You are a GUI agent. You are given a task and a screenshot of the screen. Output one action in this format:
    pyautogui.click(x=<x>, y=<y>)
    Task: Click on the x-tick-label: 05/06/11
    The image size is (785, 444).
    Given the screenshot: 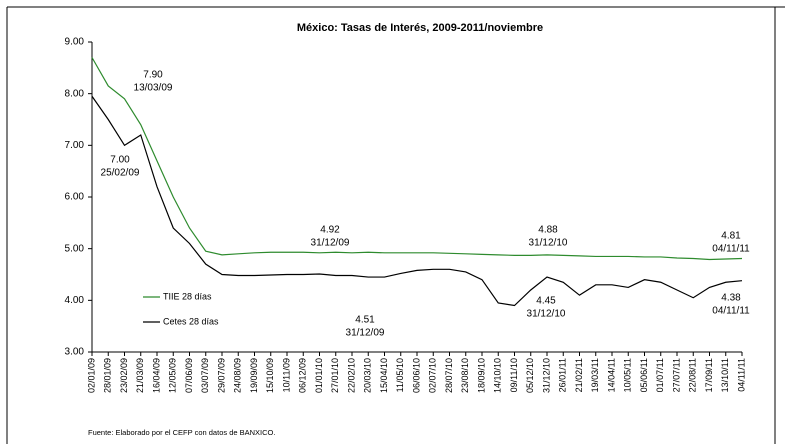 What is the action you would take?
    pyautogui.click(x=644, y=375)
    